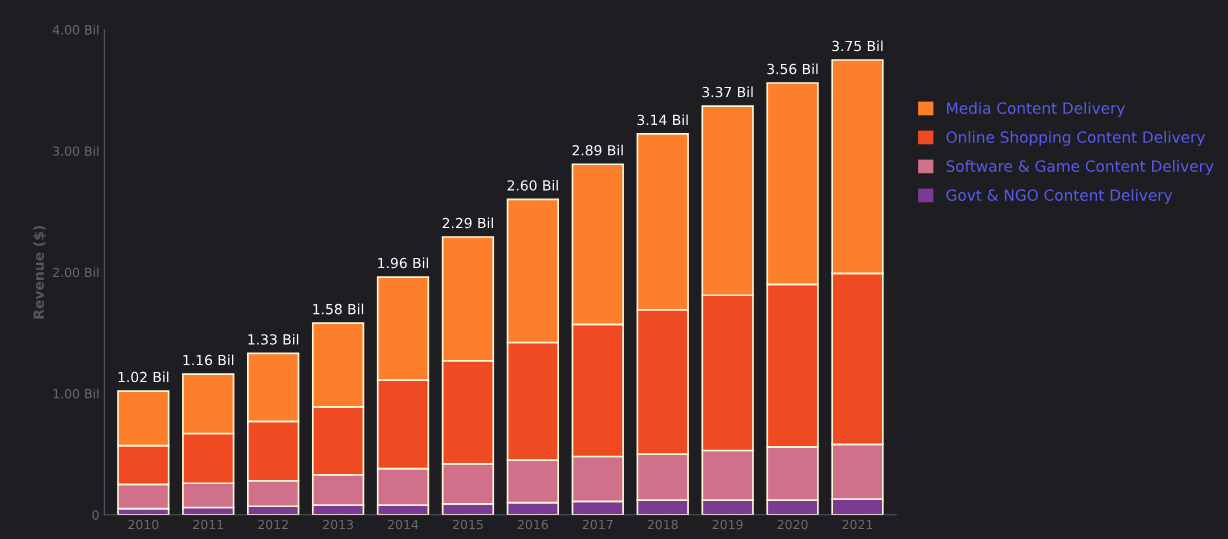 The height and width of the screenshot is (539, 1228). What do you see at coordinates (792, 524) in the screenshot?
I see `x-tick-label: 2020` at bounding box center [792, 524].